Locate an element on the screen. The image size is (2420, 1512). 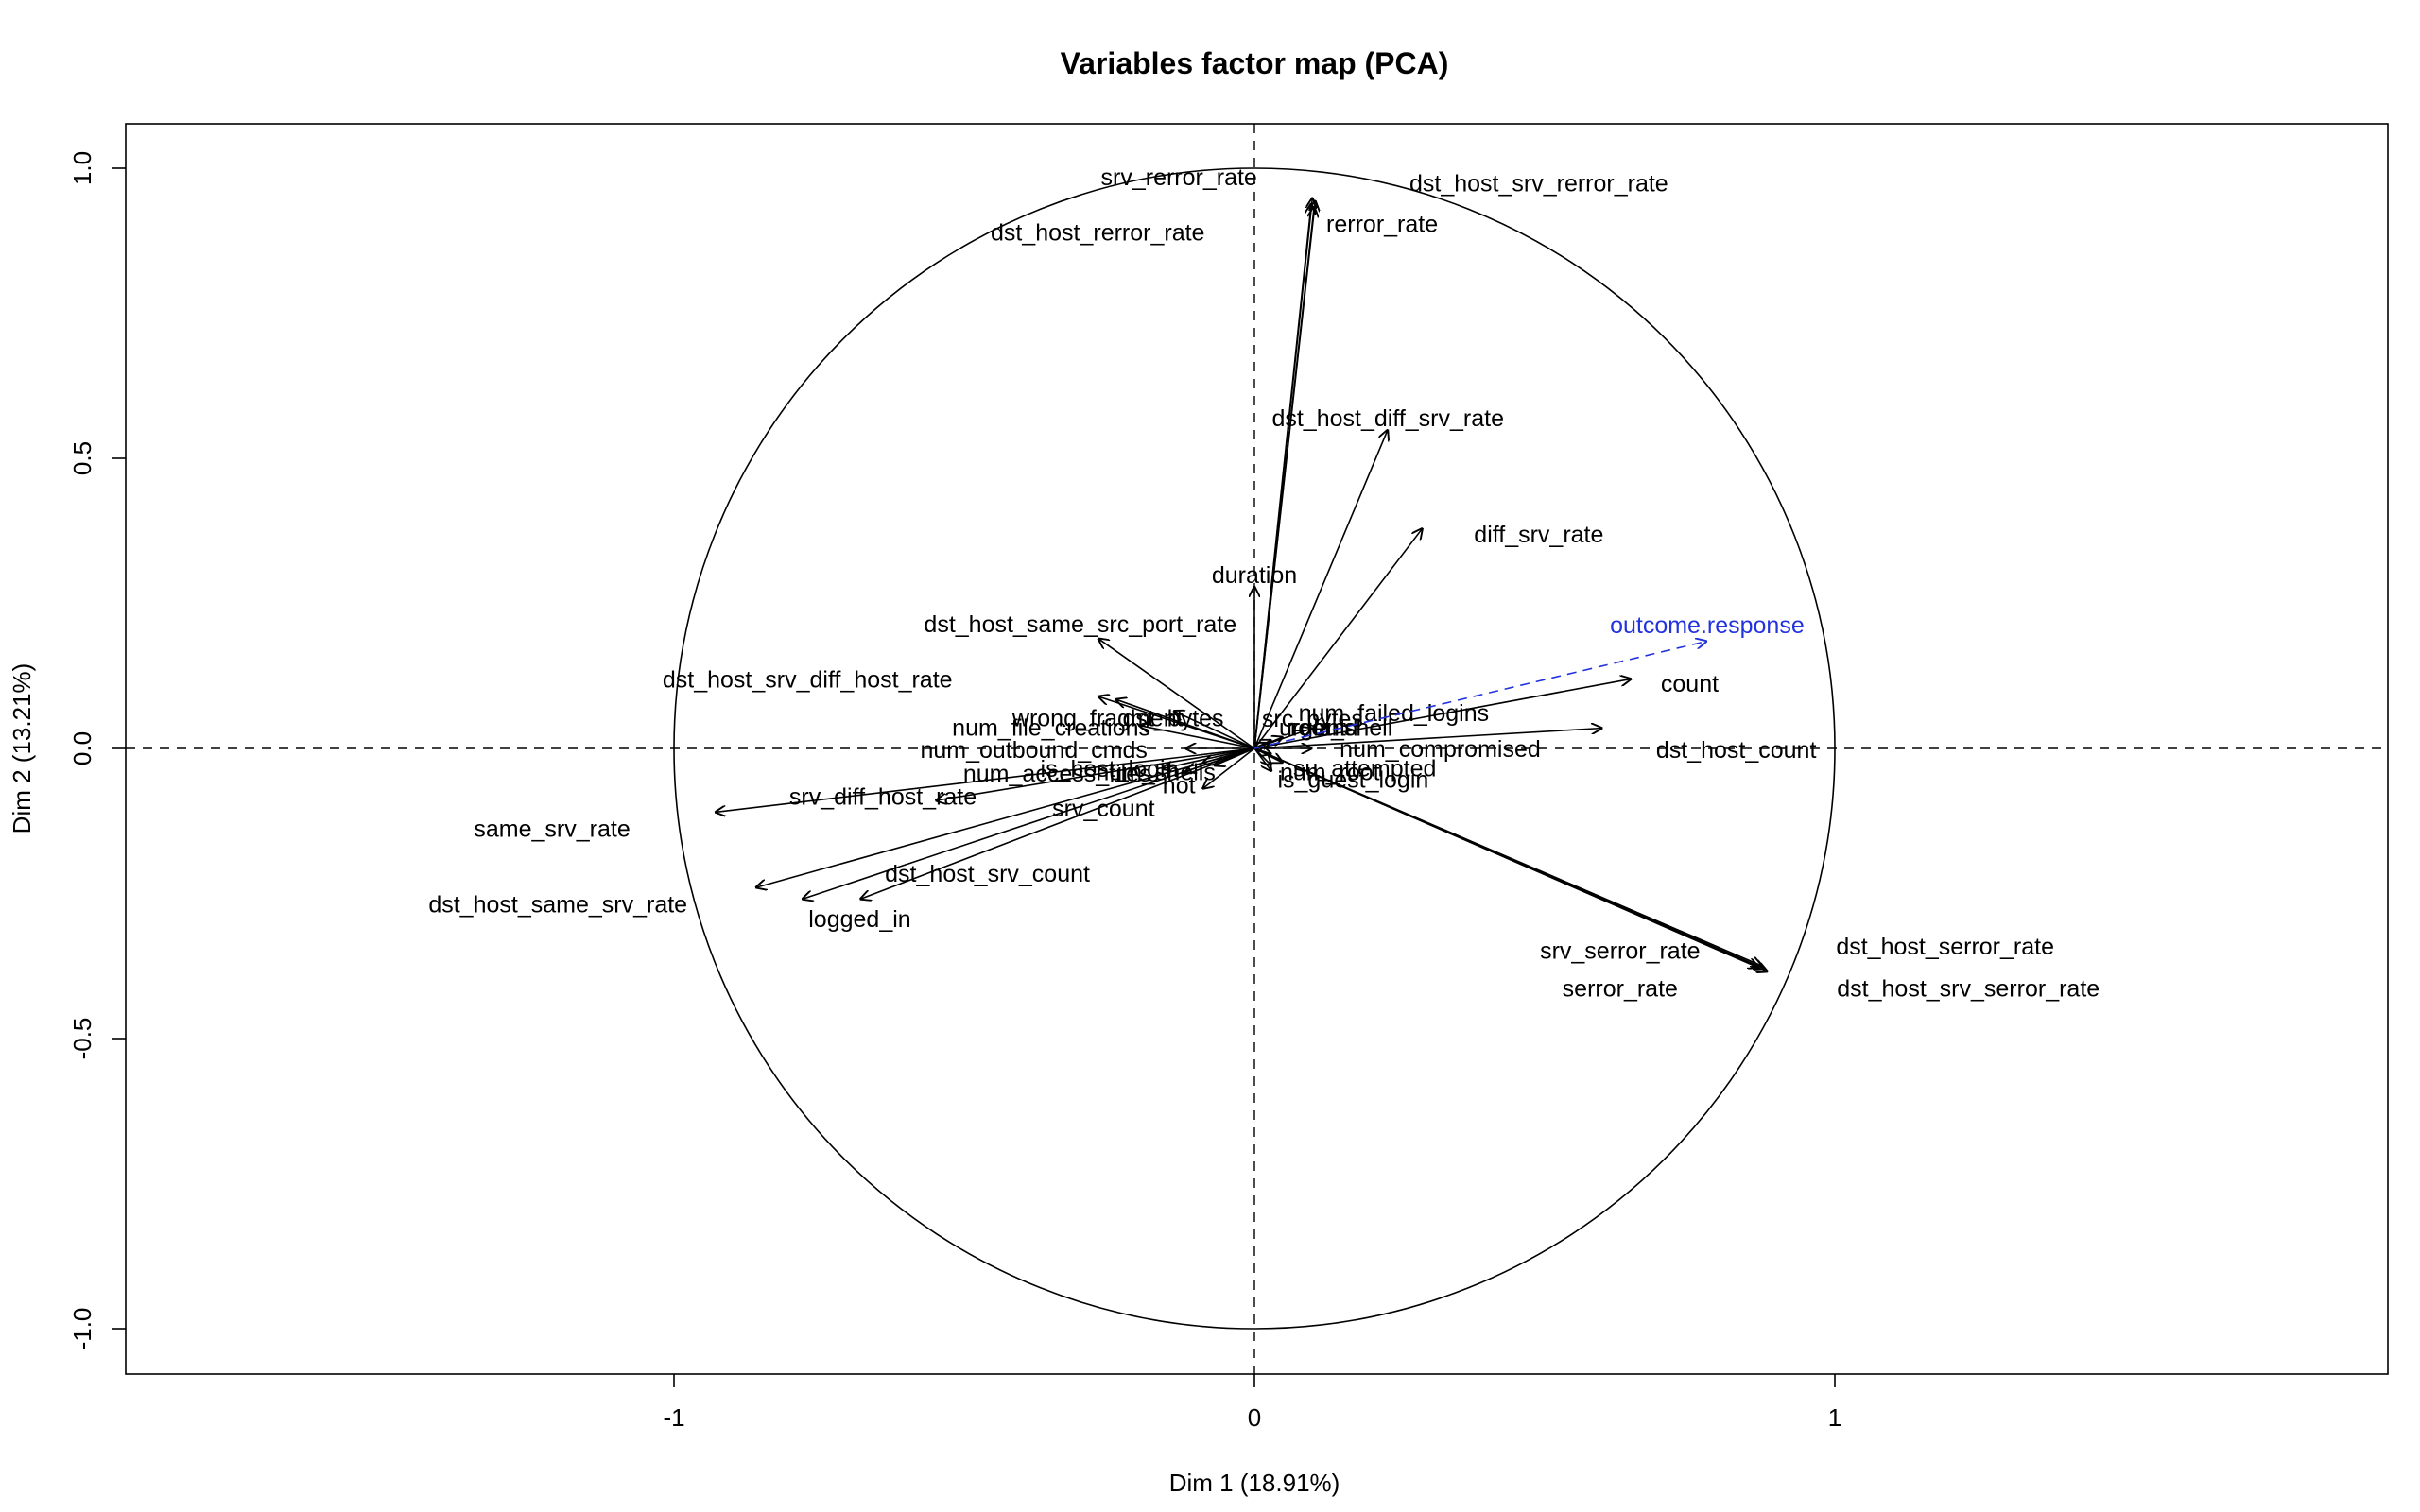
label-dst-host-srv-rerror-rate: dst_host_srv_rerror_rate is located at coordinates (1538, 183).